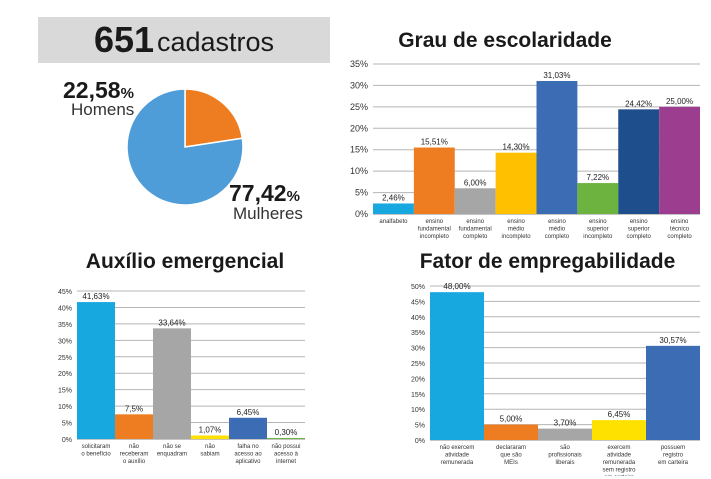 The height and width of the screenshot is (479, 711). Describe the element at coordinates (434, 229) in the screenshot. I see `x-tick-label: ensino fundamental incompleto` at that location.